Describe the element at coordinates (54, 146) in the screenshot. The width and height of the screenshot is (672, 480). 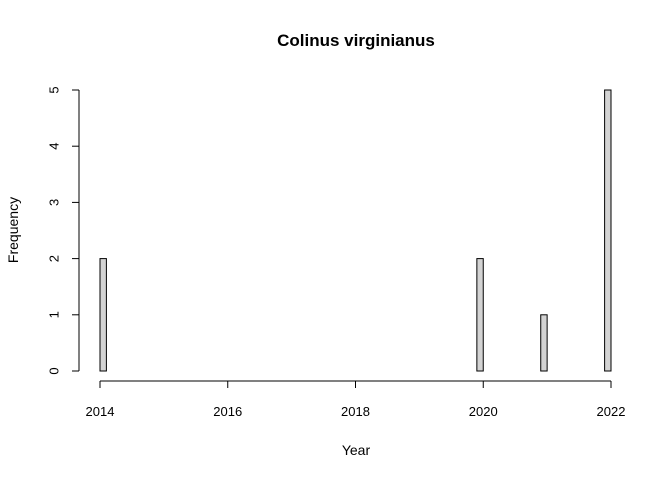
I see `y-tick-label: 4` at that location.